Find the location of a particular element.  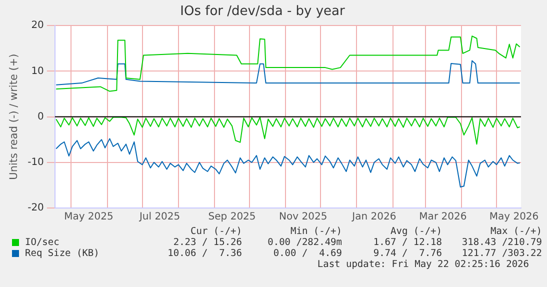

text: 2.23 / 15.26 is located at coordinates (207, 242).